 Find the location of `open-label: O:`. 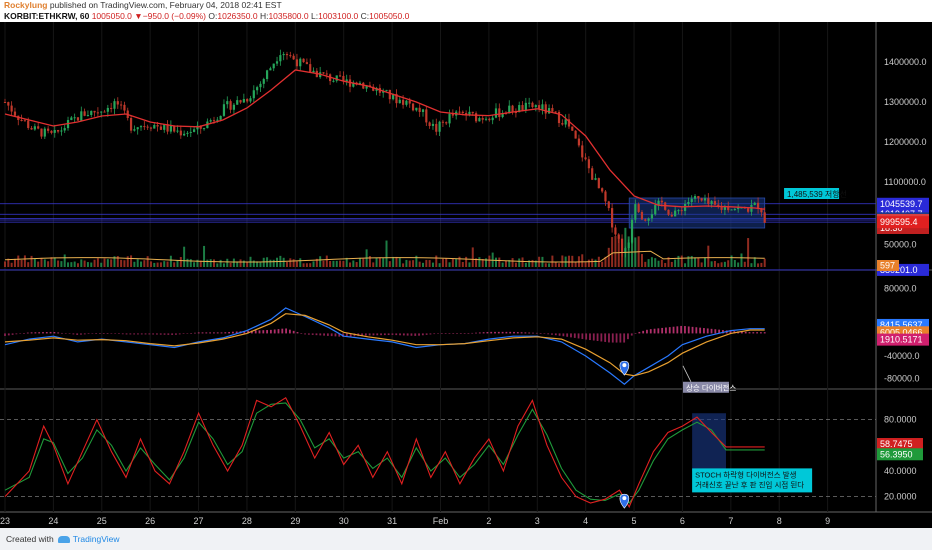

open-label: O: is located at coordinates (213, 16).